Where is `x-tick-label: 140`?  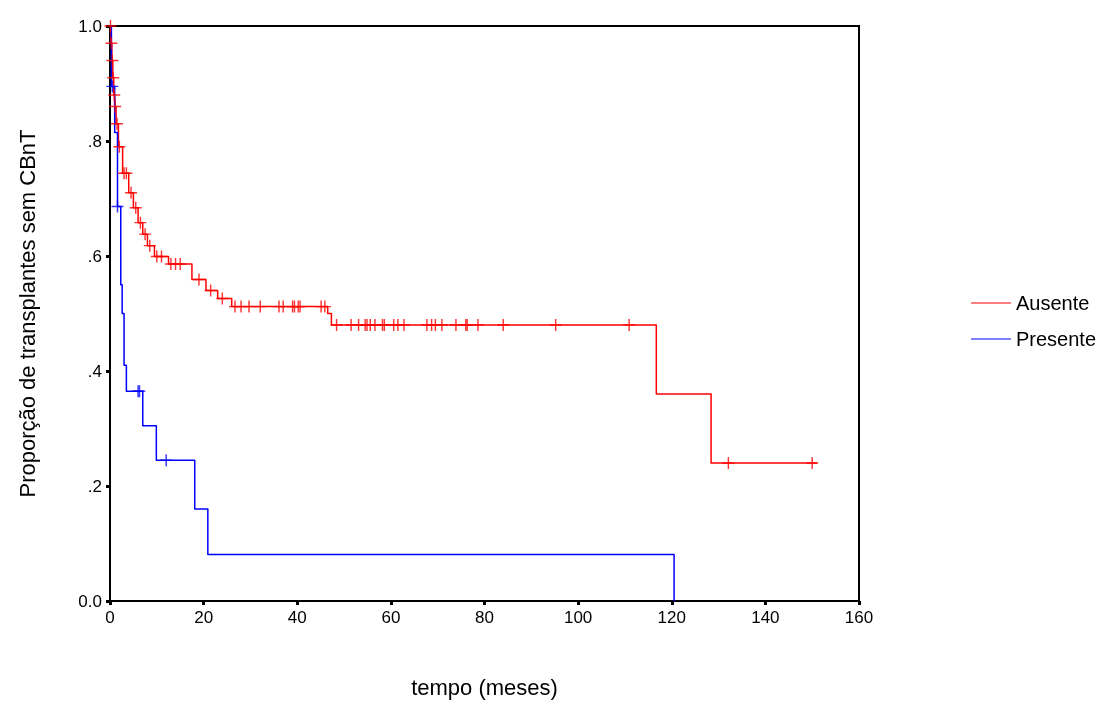 x-tick-label: 140 is located at coordinates (765, 617).